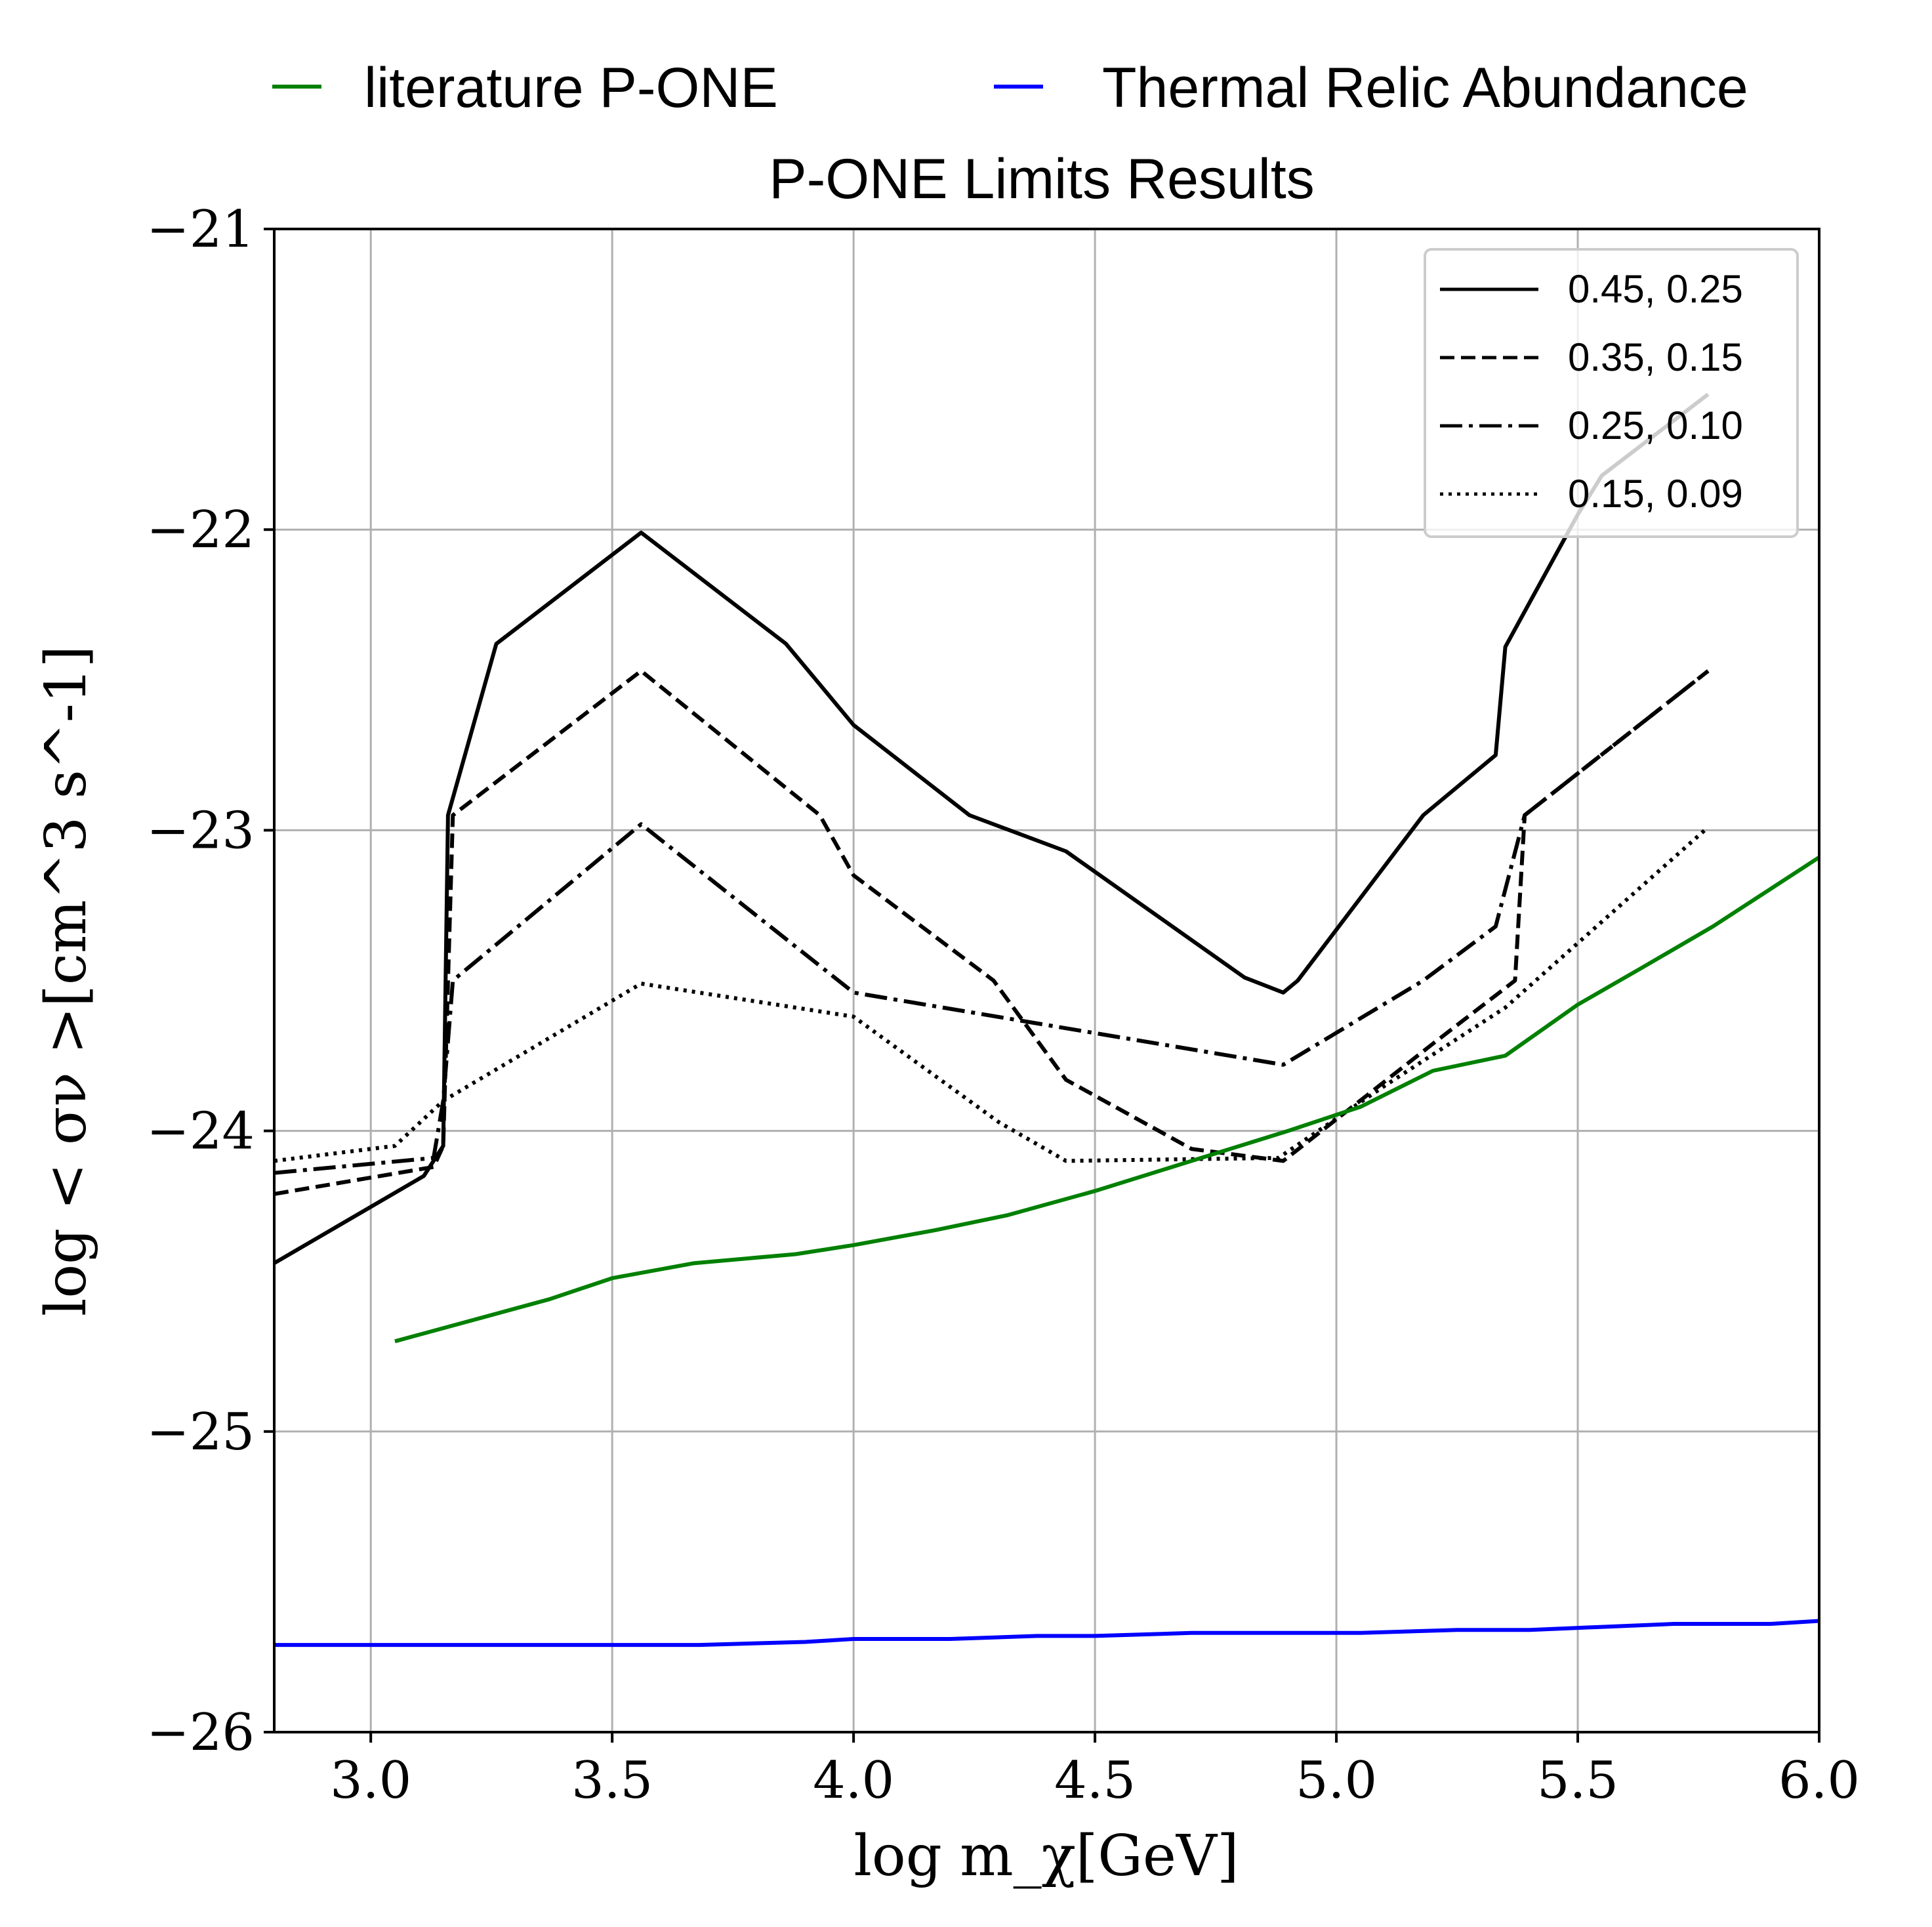 The height and width of the screenshot is (1927, 1932). I want to click on inner-legend-label-2: 0.25, 0.10, so click(1655, 425).